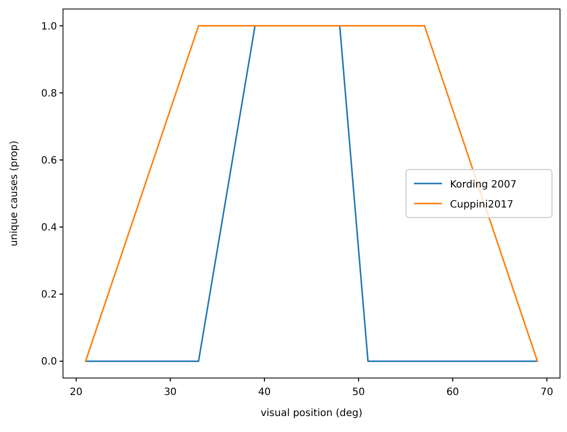 This screenshot has width=567, height=432. Describe the element at coordinates (311, 413) in the screenshot. I see `x-axis-title: visual position (deg)` at that location.